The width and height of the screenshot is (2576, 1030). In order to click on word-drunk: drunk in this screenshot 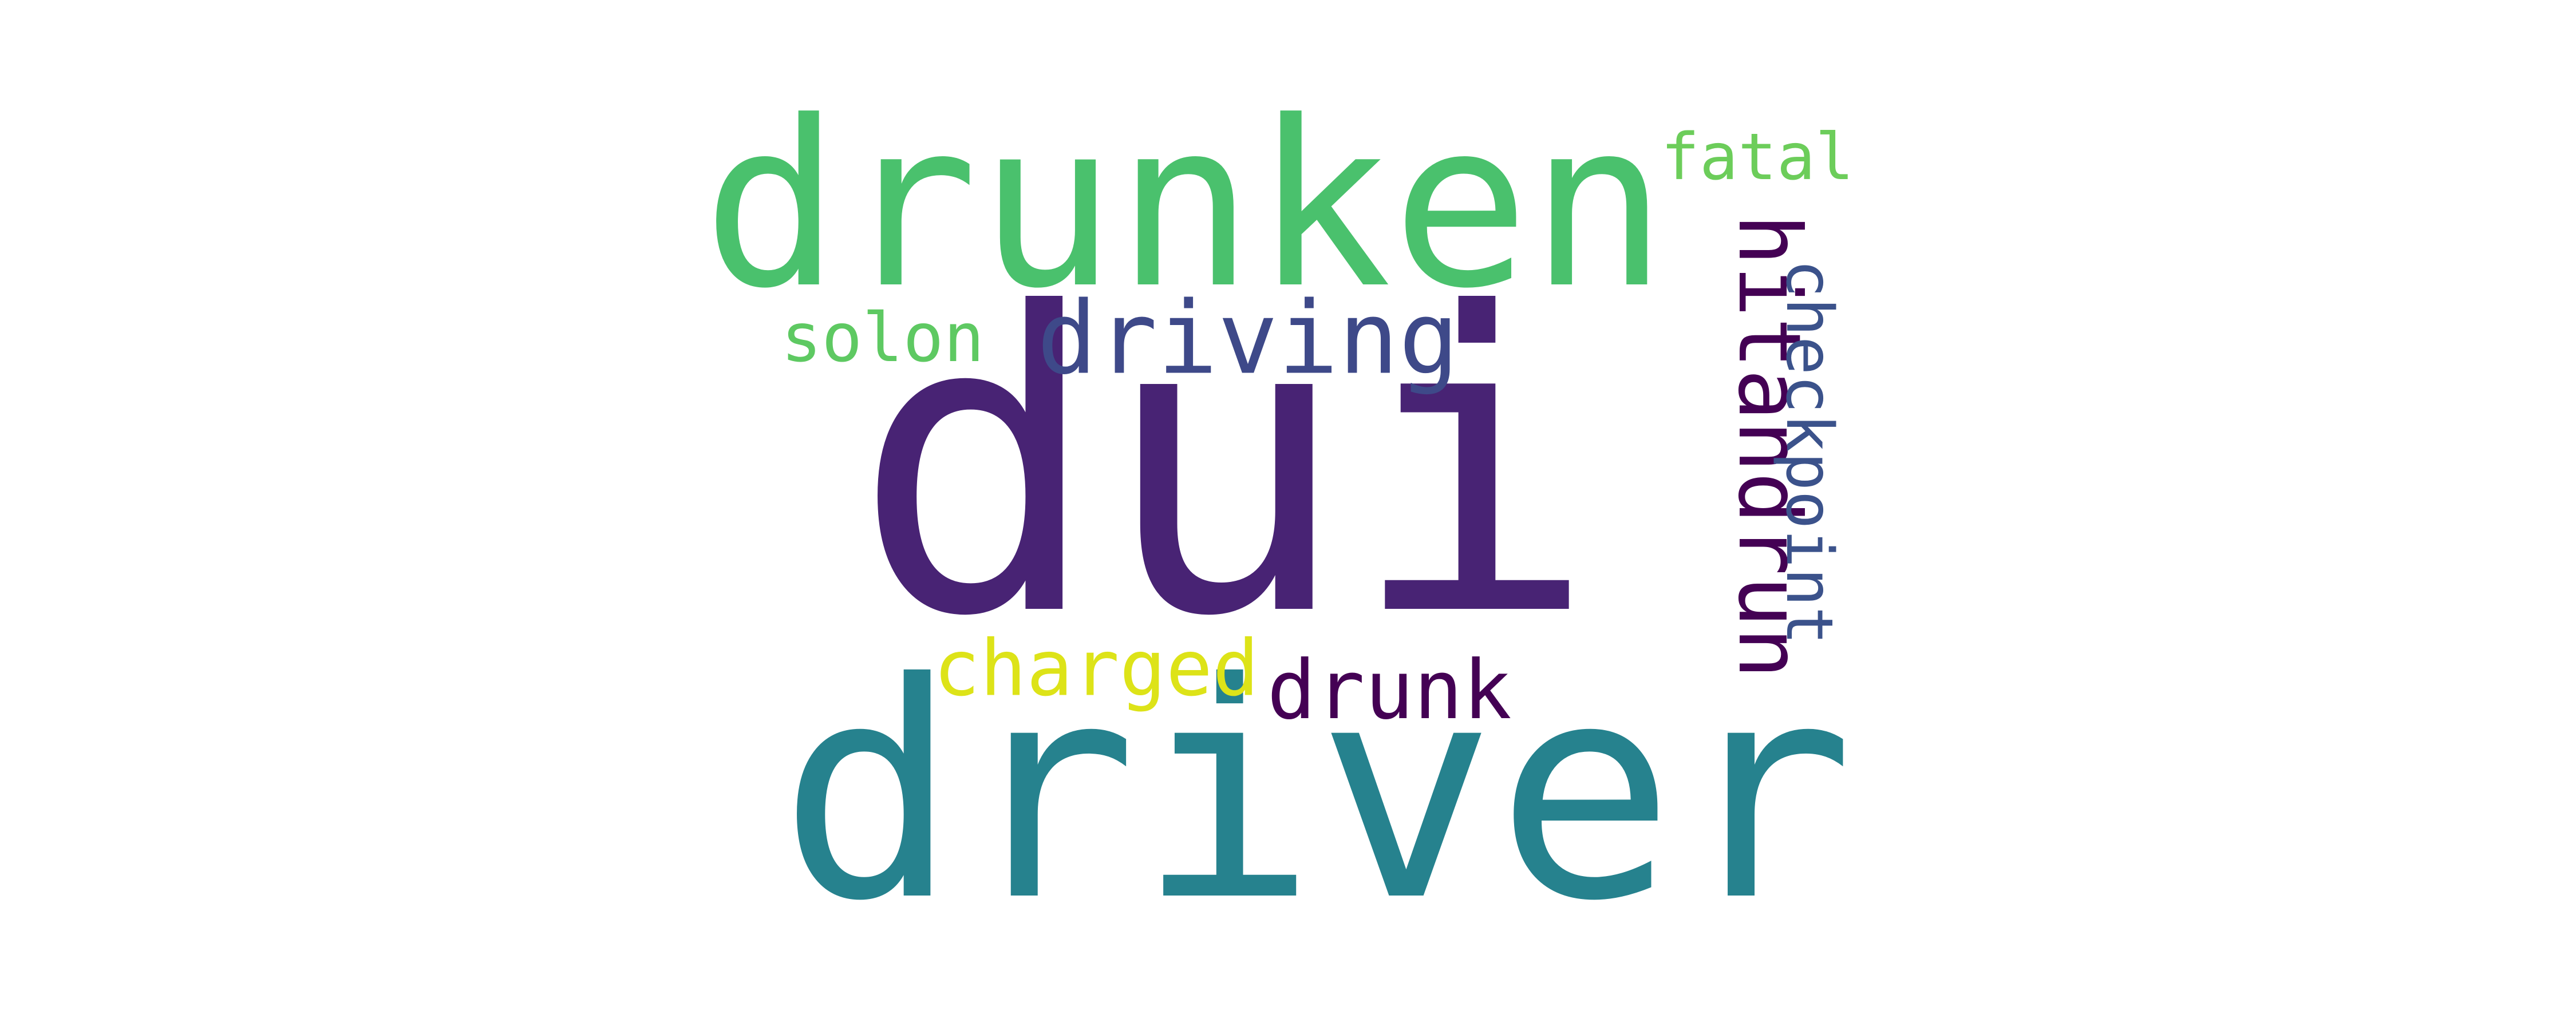, I will do `click(1389, 690)`.